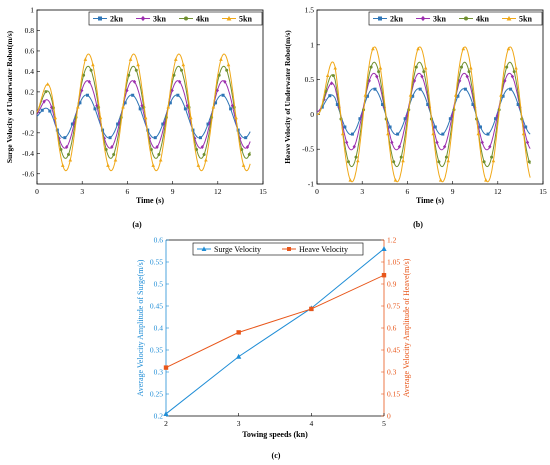 This screenshot has width=550, height=465. Describe the element at coordinates (275, 331) in the screenshot. I see `c-series-line-left` at that location.